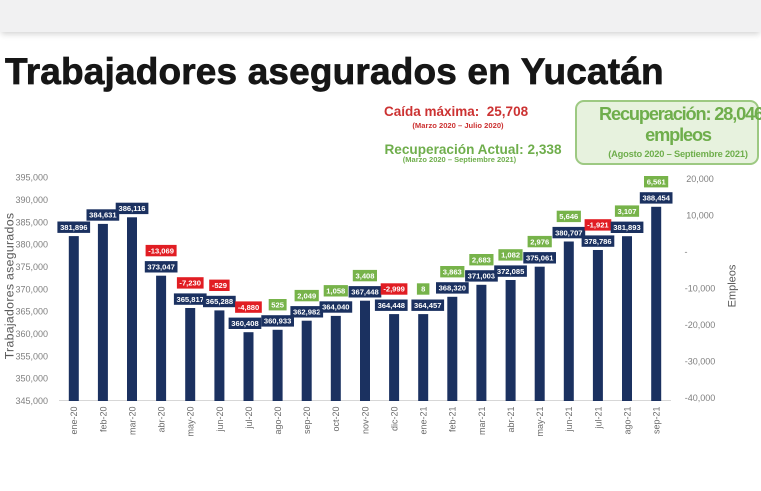  Describe the element at coordinates (10, 286) in the screenshot. I see `svg-text: Trabajadores asegurados` at that location.